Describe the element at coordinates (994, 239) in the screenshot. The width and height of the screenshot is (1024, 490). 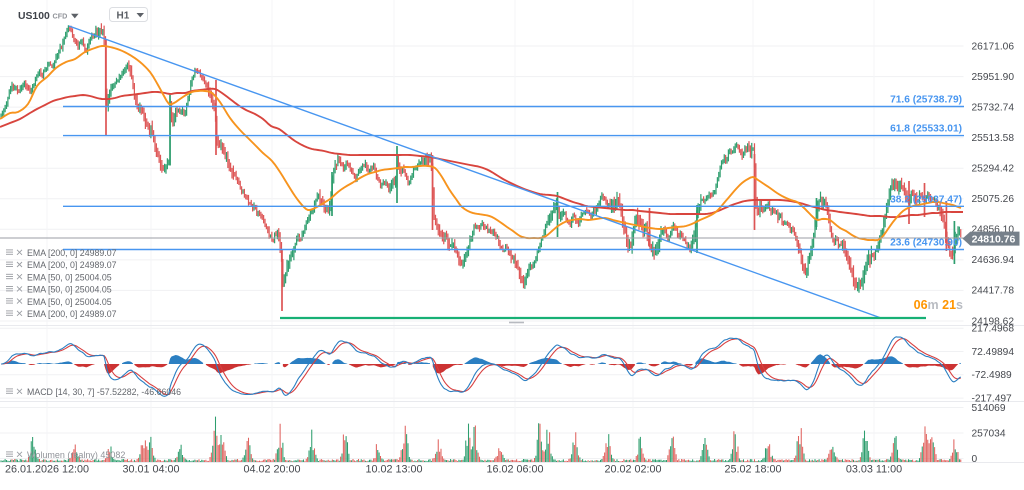
I see `svg-text: 24810.76` at that location.